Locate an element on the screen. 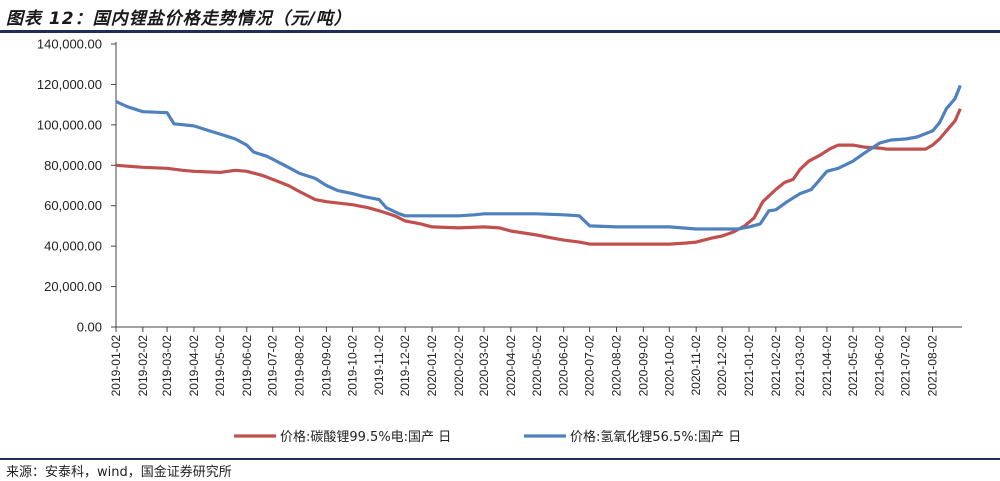 The width and height of the screenshot is (1000, 481). legend-label-lithium-carbonate: 价格:碳酸锂99.5%电:国产 日 is located at coordinates (365, 437).